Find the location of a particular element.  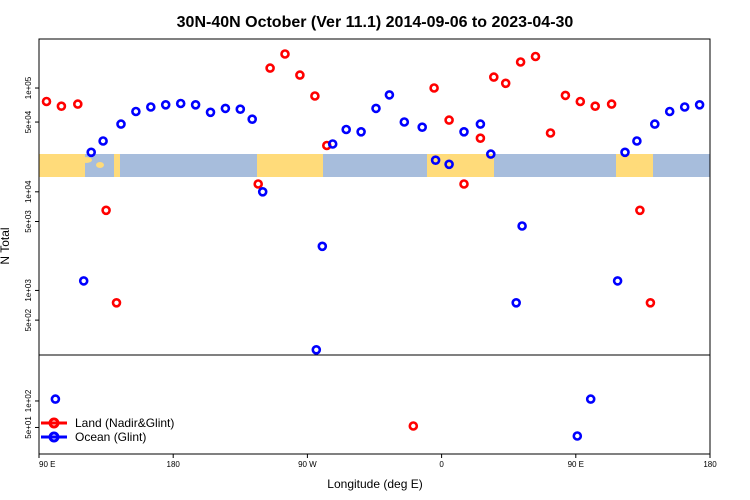

x-tick-label: 90 W is located at coordinates (307, 464).